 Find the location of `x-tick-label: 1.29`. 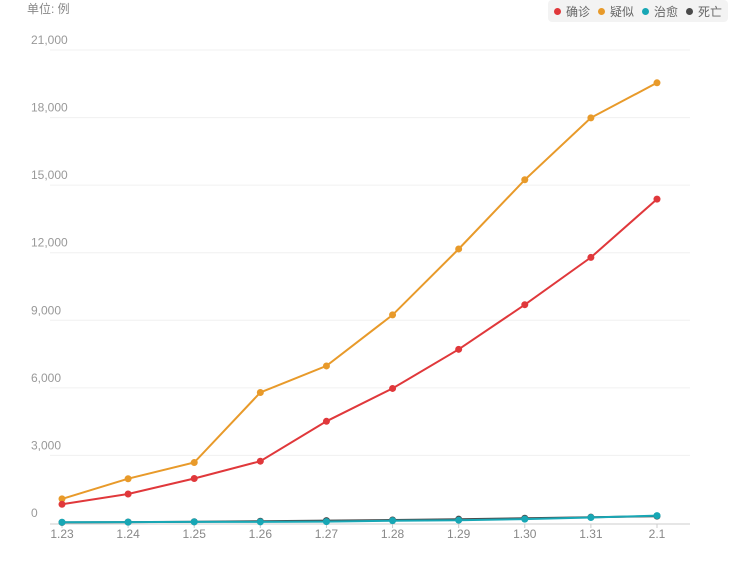

x-tick-label: 1.29 is located at coordinates (459, 534).